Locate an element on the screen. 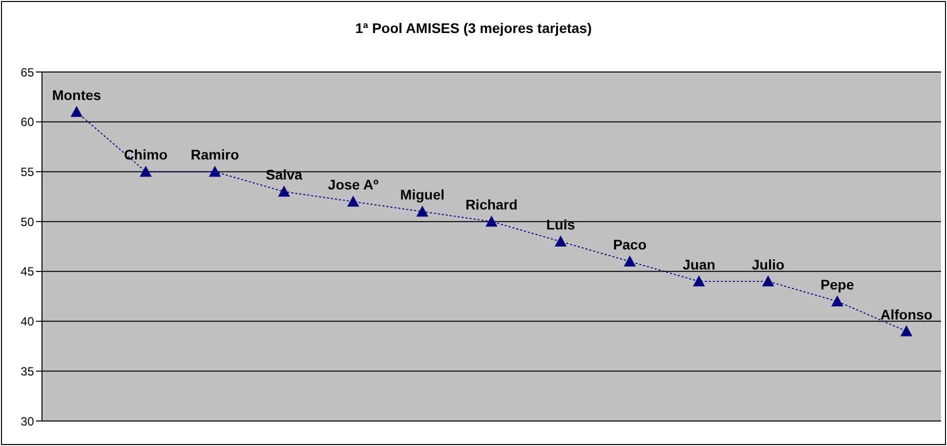 This screenshot has width=947, height=446. x-tick-label: Montes is located at coordinates (77, 94).